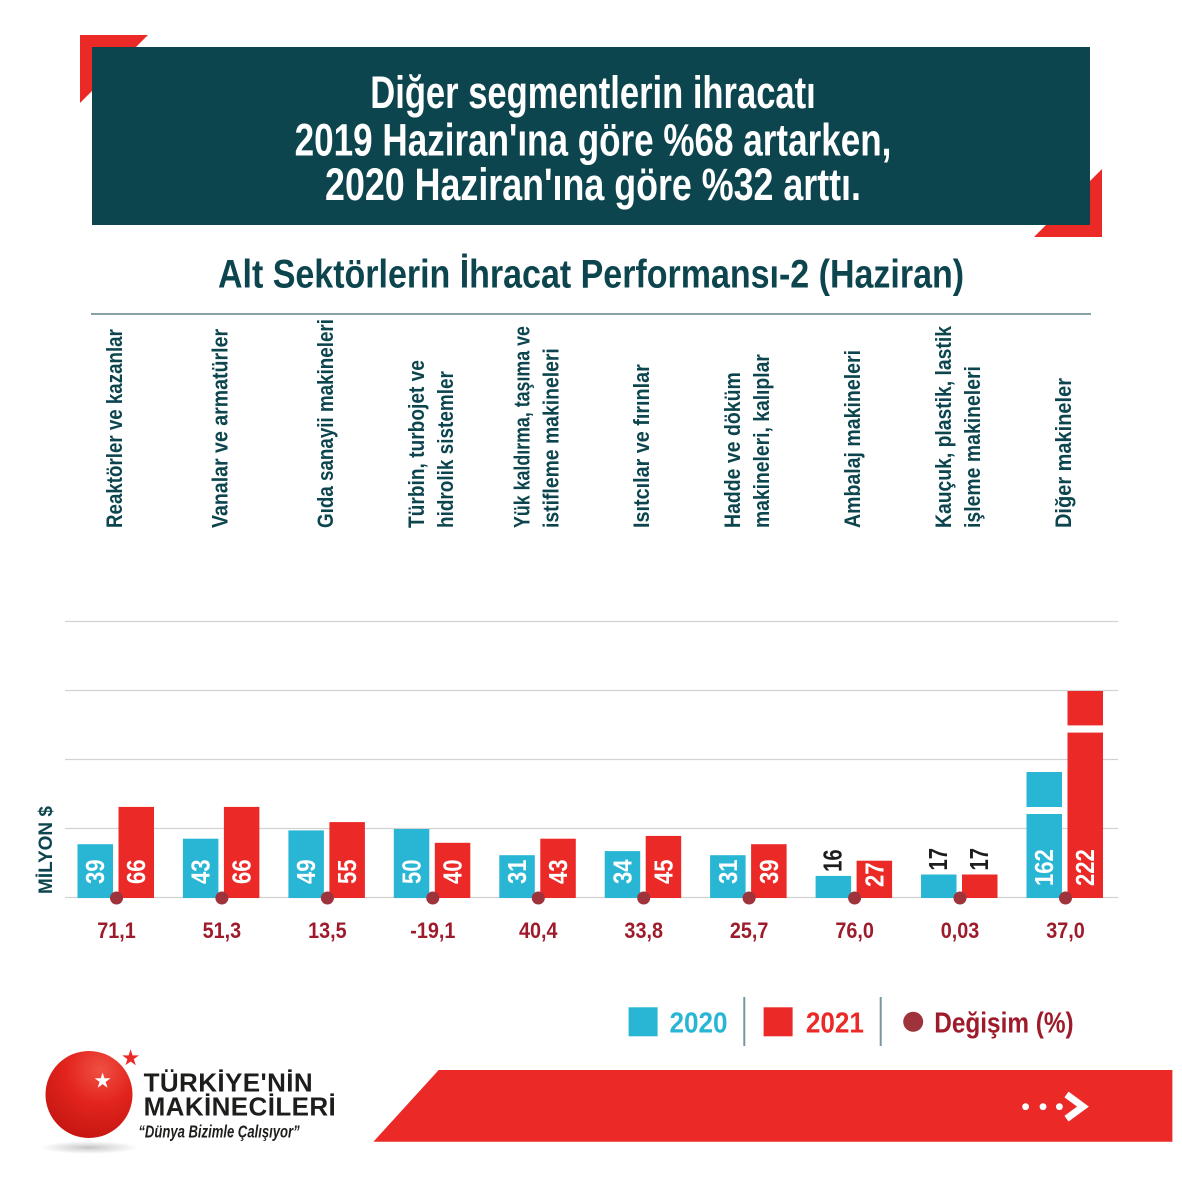 This screenshot has width=1182, height=1182. I want to click on svg-text: 76,0, so click(854, 931).